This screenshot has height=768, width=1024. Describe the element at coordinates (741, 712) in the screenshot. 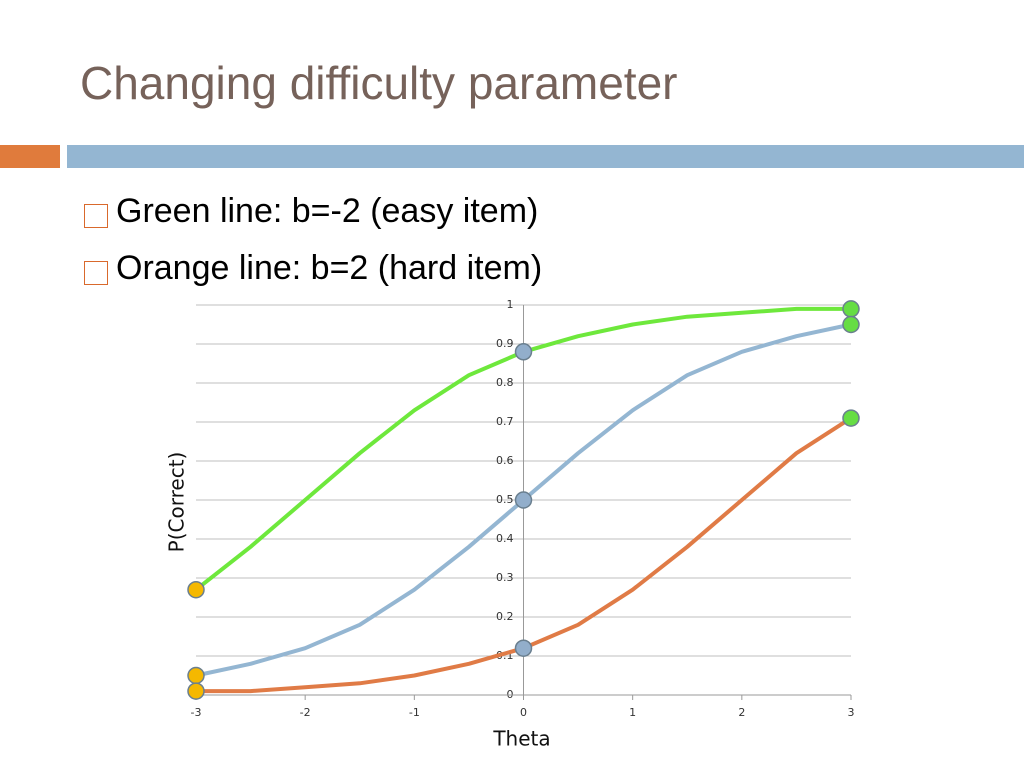

I see `x-tick-label: 2` at that location.